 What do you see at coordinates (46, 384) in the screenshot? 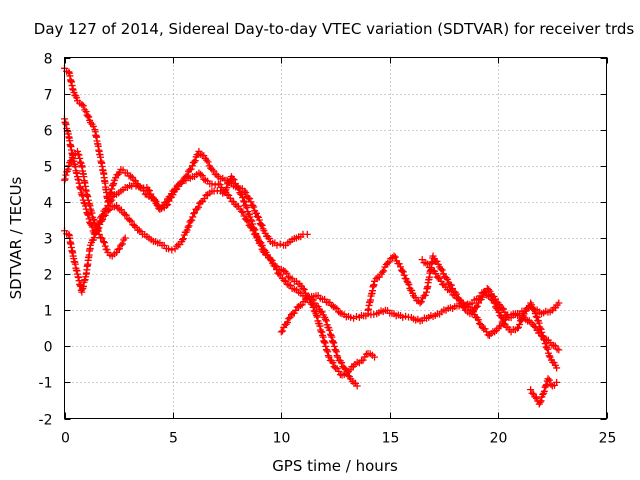
I see `y-tick-label: -1` at bounding box center [46, 384].